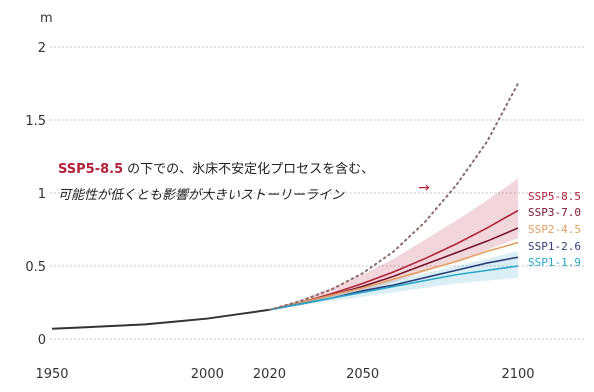 The width and height of the screenshot is (594, 392). I want to click on uncertainty-bands, so click(393, 244).